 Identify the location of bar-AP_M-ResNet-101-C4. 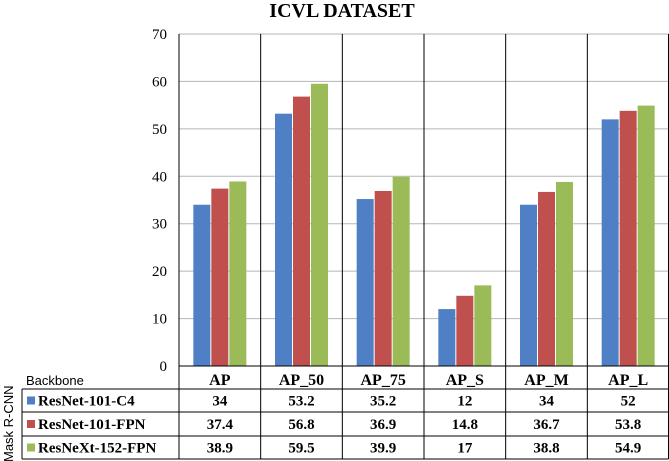
(528, 285).